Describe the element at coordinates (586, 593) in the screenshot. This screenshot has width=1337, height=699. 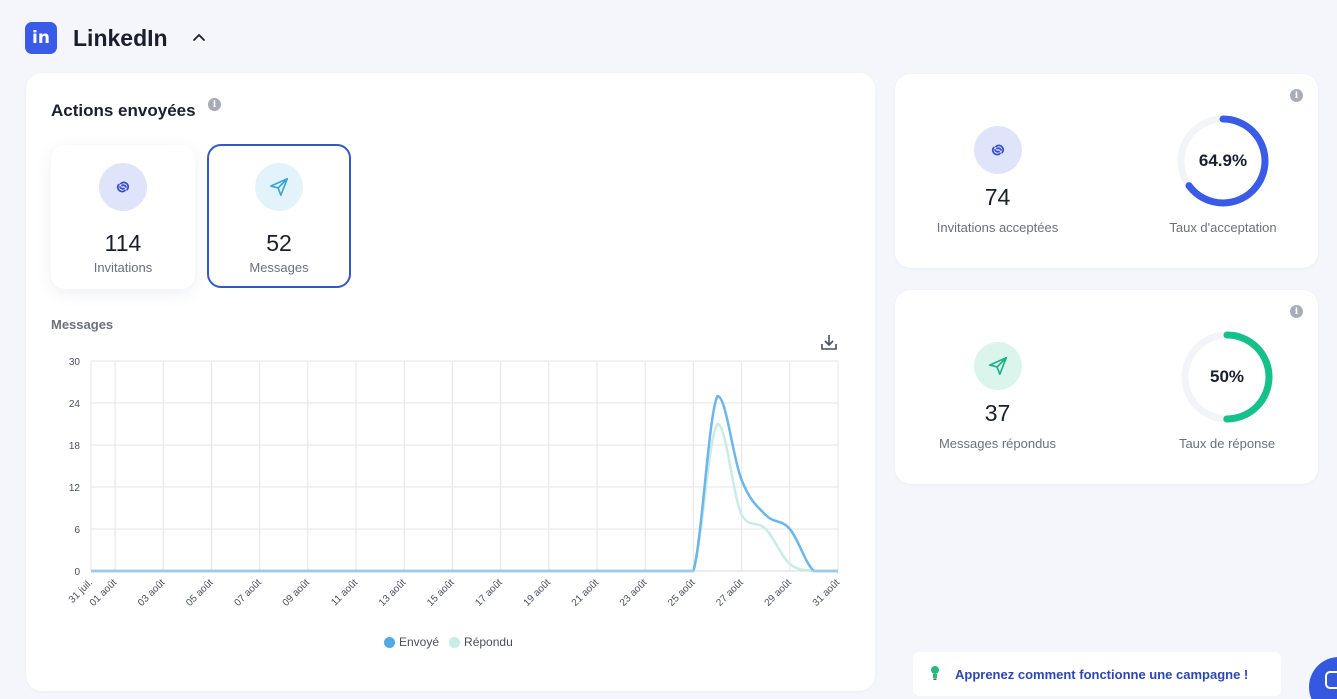
I see `x-tick-label: 21 août` at that location.